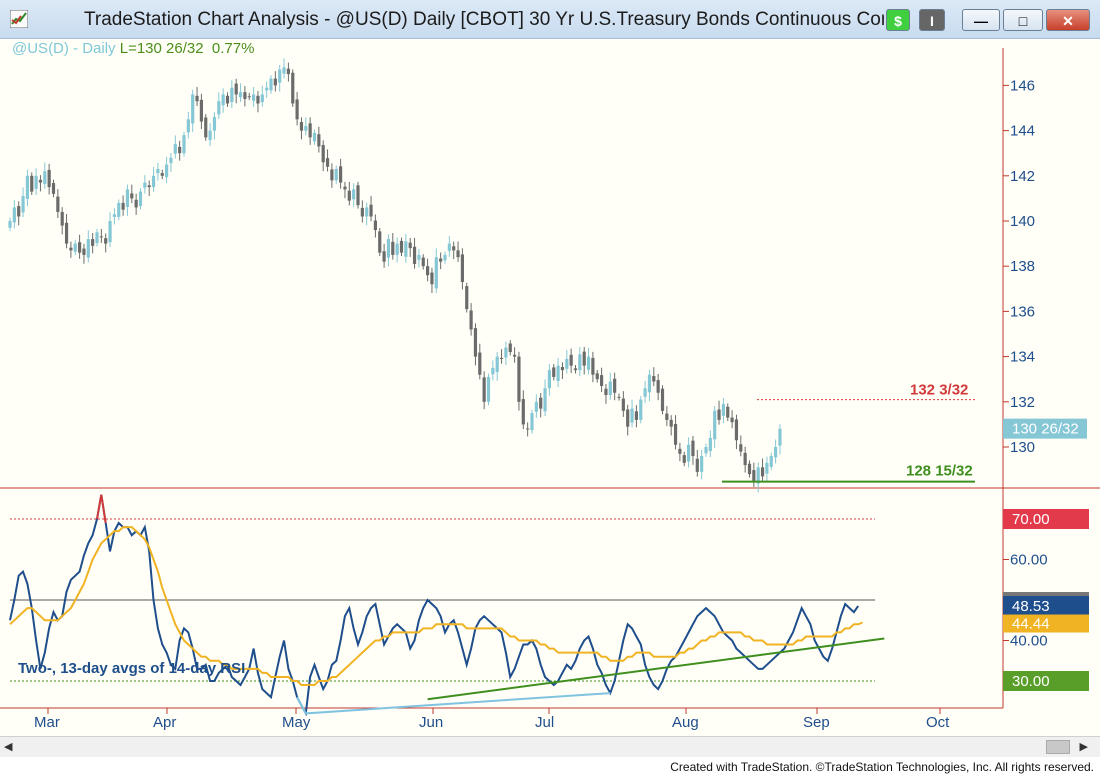  What do you see at coordinates (1046, 605) in the screenshot?
I see `rsi-fast-badge` at bounding box center [1046, 605].